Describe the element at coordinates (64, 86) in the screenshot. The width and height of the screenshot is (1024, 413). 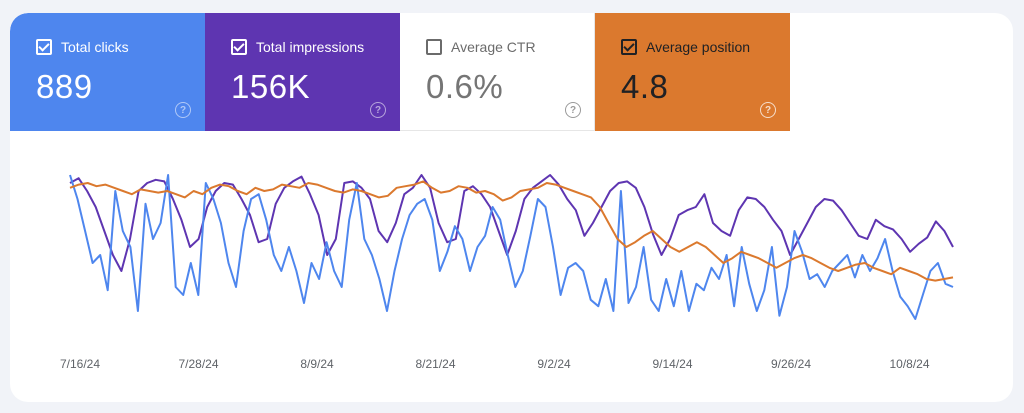
I see `tile-value: 889` at that location.